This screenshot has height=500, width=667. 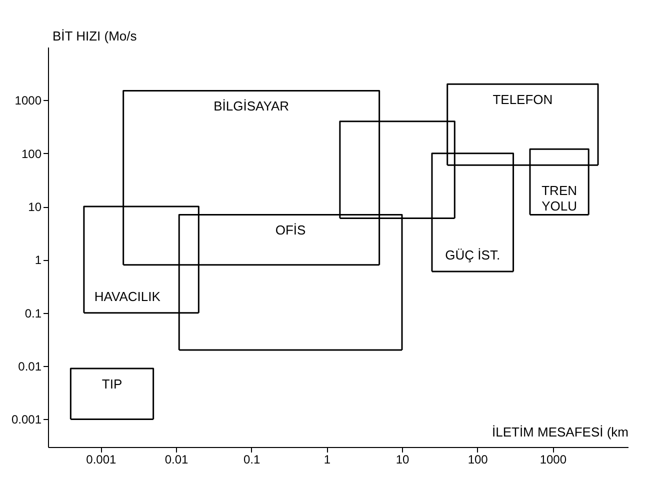 What do you see at coordinates (327, 459) in the screenshot?
I see `x-tick-label: 1` at bounding box center [327, 459].